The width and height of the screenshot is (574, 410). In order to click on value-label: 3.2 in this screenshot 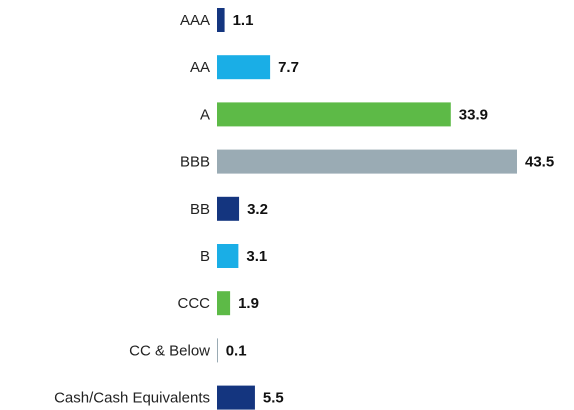, I will do `click(257, 209)`.